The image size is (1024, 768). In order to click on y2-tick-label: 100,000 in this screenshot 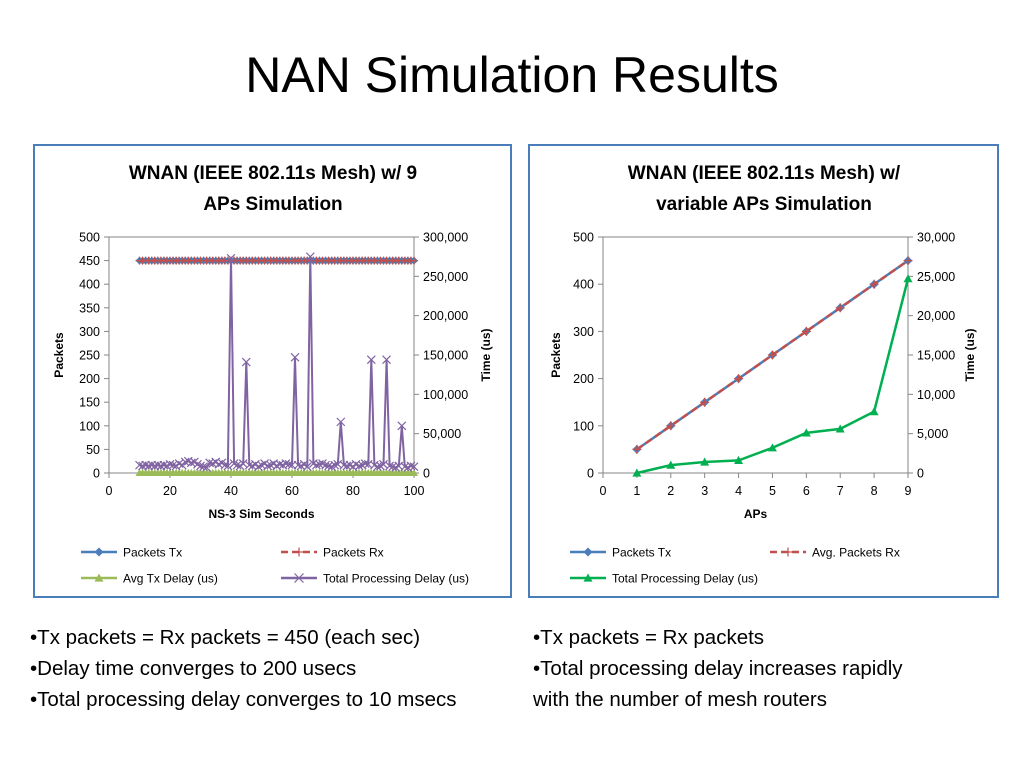, I will do `click(445, 395)`.